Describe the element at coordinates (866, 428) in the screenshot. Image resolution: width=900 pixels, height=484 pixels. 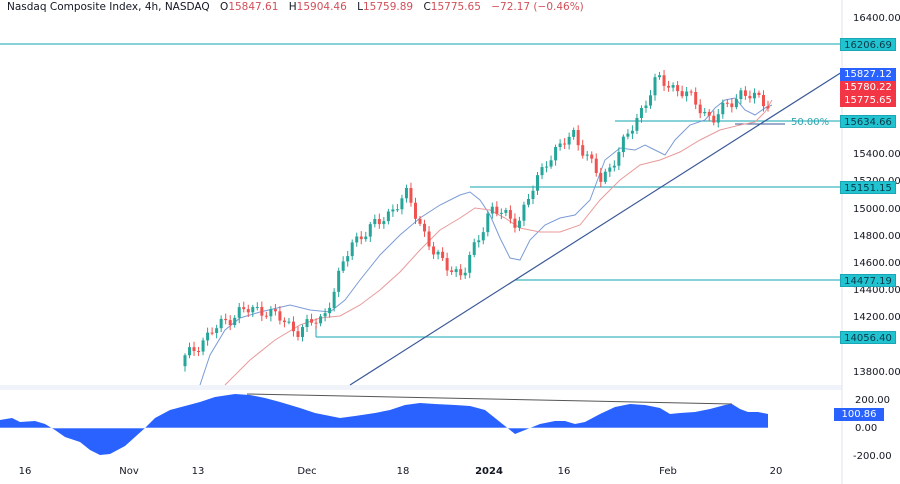
I see `osc-tick: 0.00` at that location.